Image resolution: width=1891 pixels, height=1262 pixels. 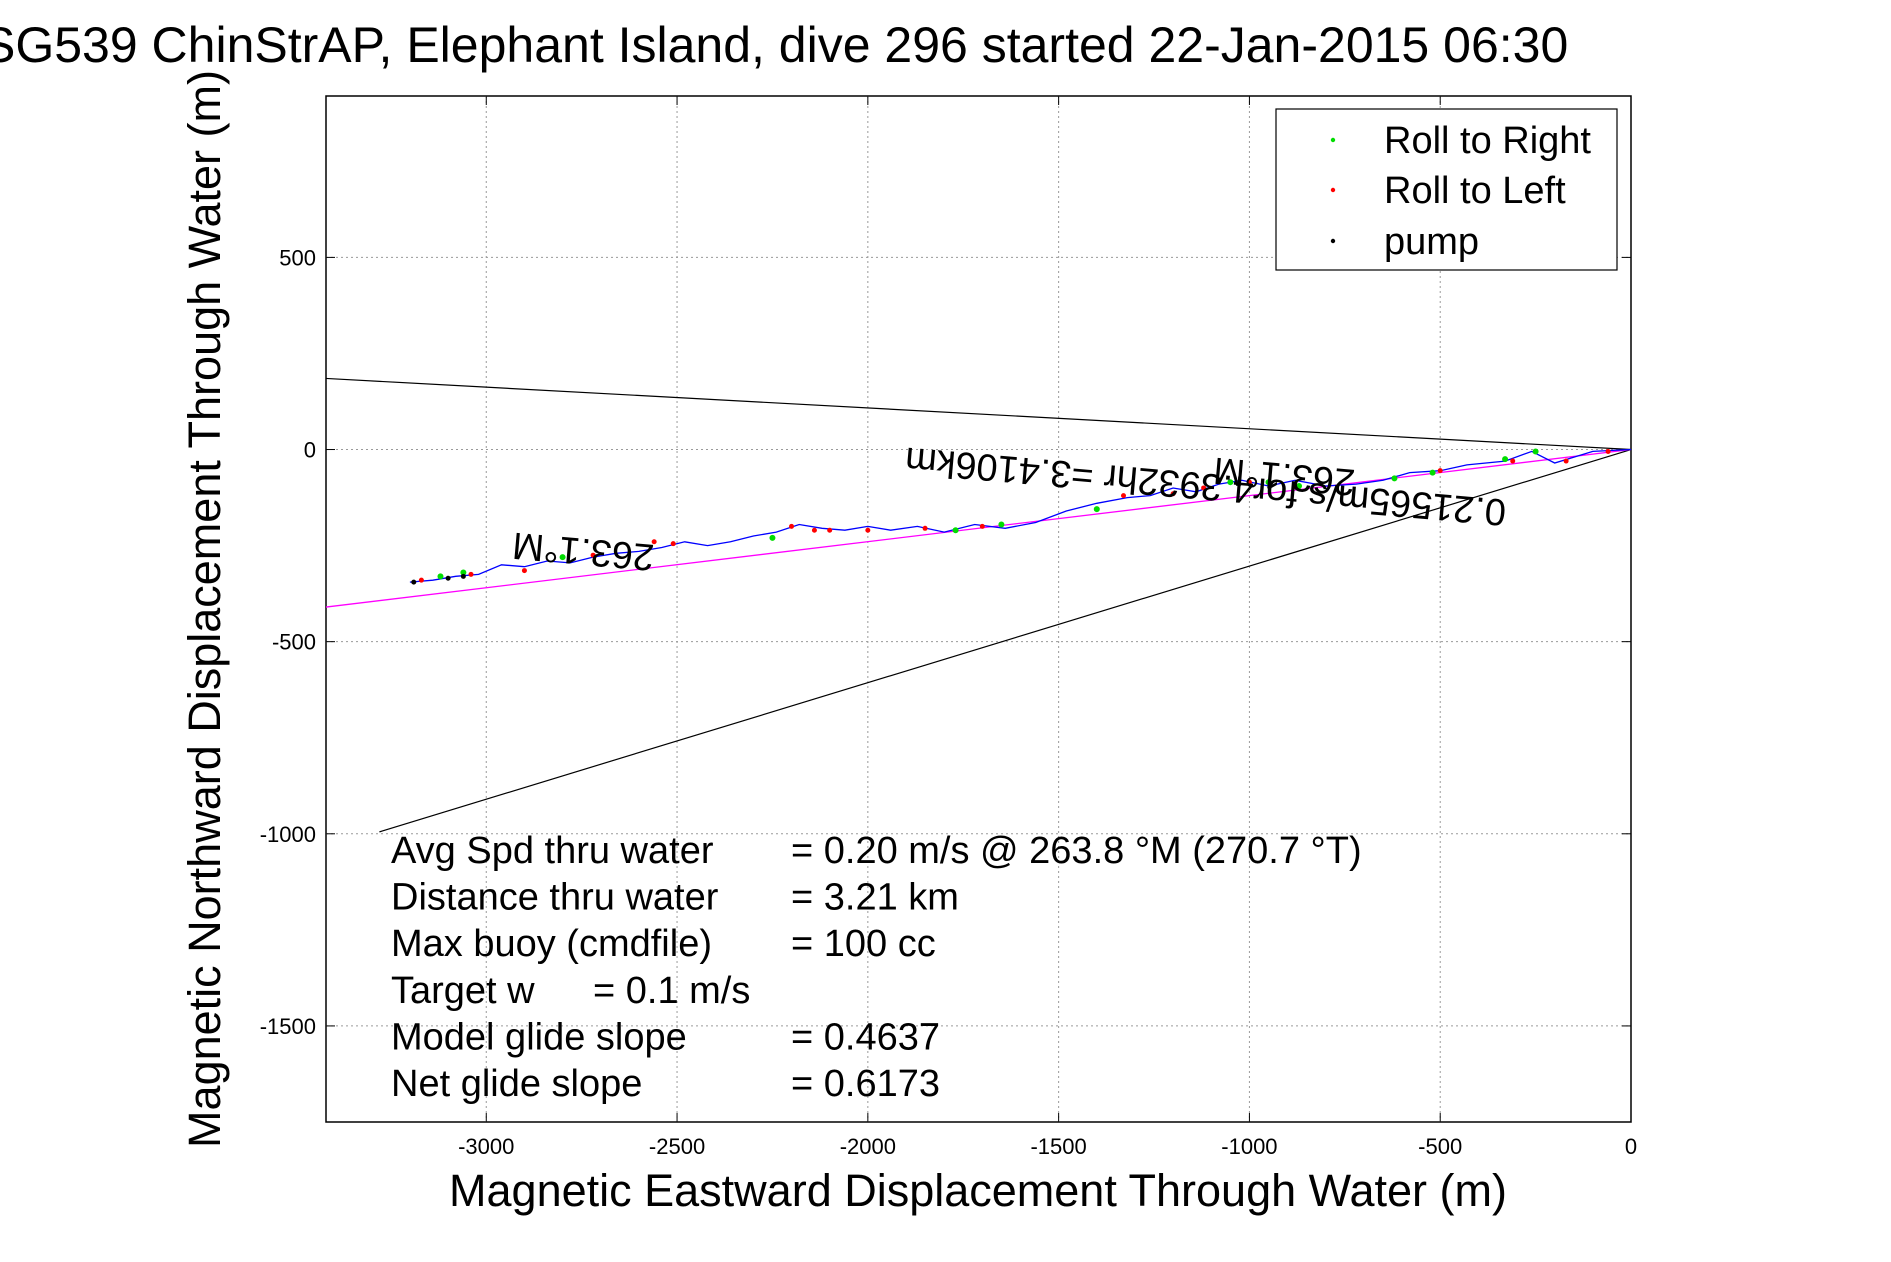 What do you see at coordinates (1431, 242) in the screenshot?
I see `legend-label-pump: pump` at bounding box center [1431, 242].